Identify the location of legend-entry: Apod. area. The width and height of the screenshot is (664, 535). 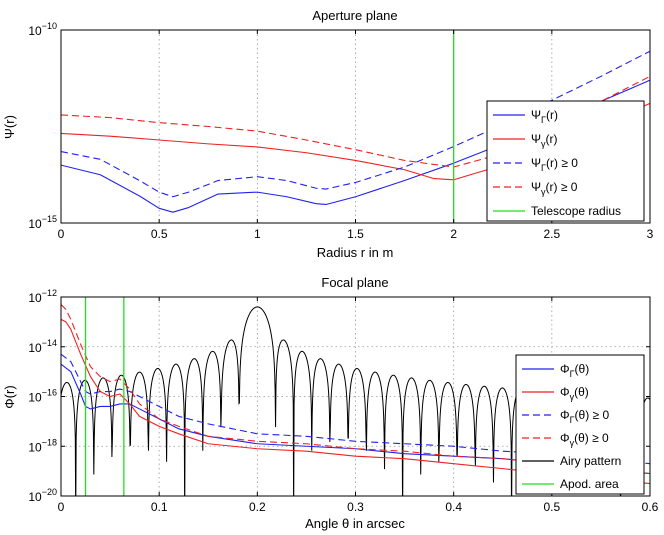
(589, 484).